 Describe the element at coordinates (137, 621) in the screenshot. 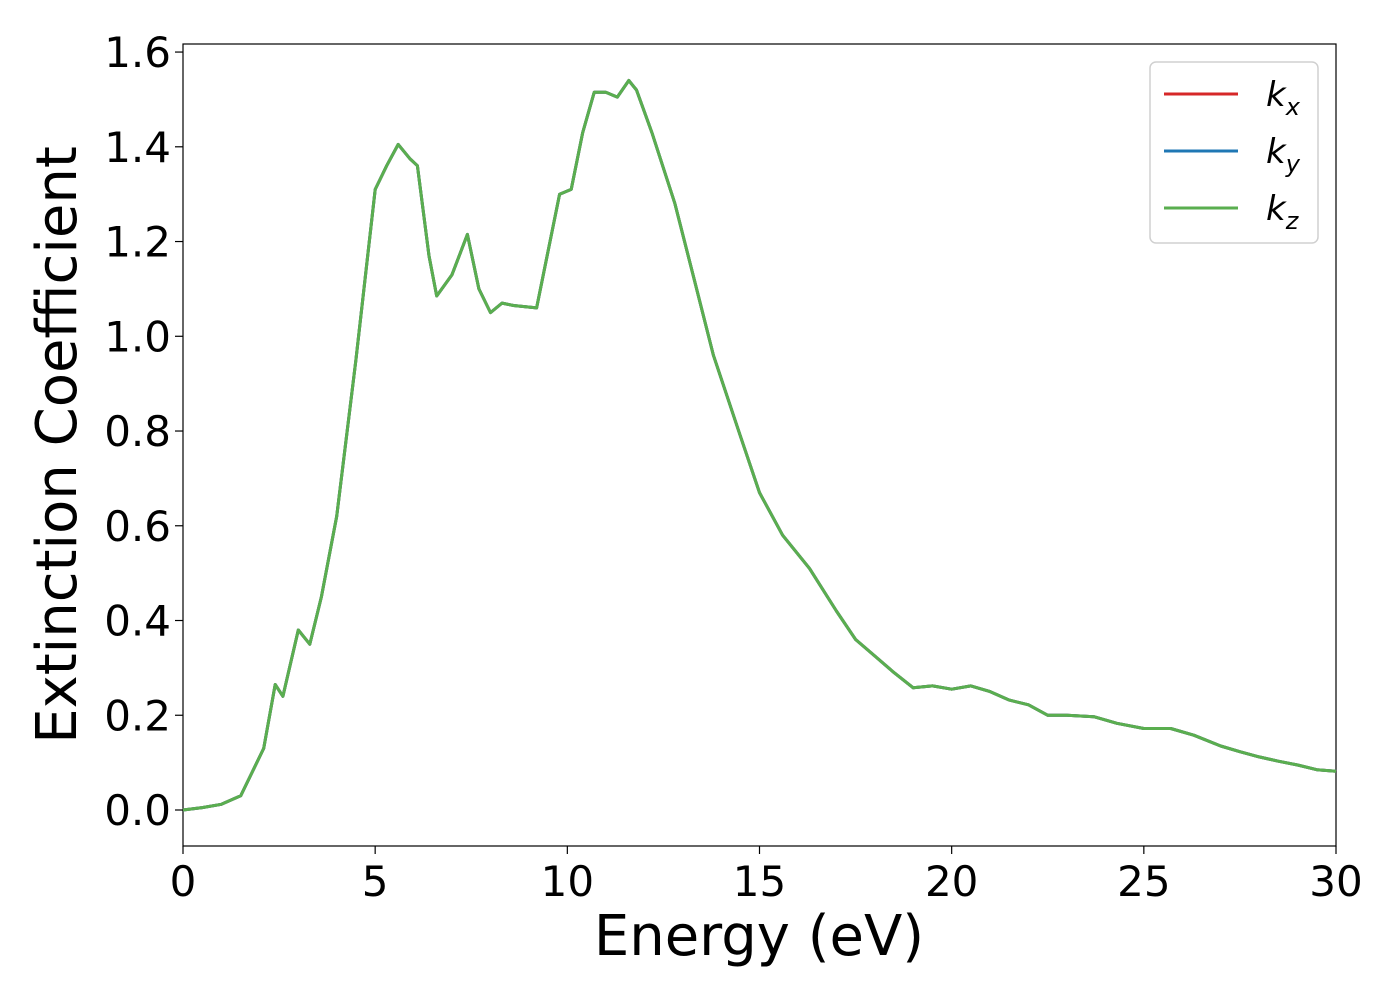

I see `y-tick-label: 0.4` at that location.